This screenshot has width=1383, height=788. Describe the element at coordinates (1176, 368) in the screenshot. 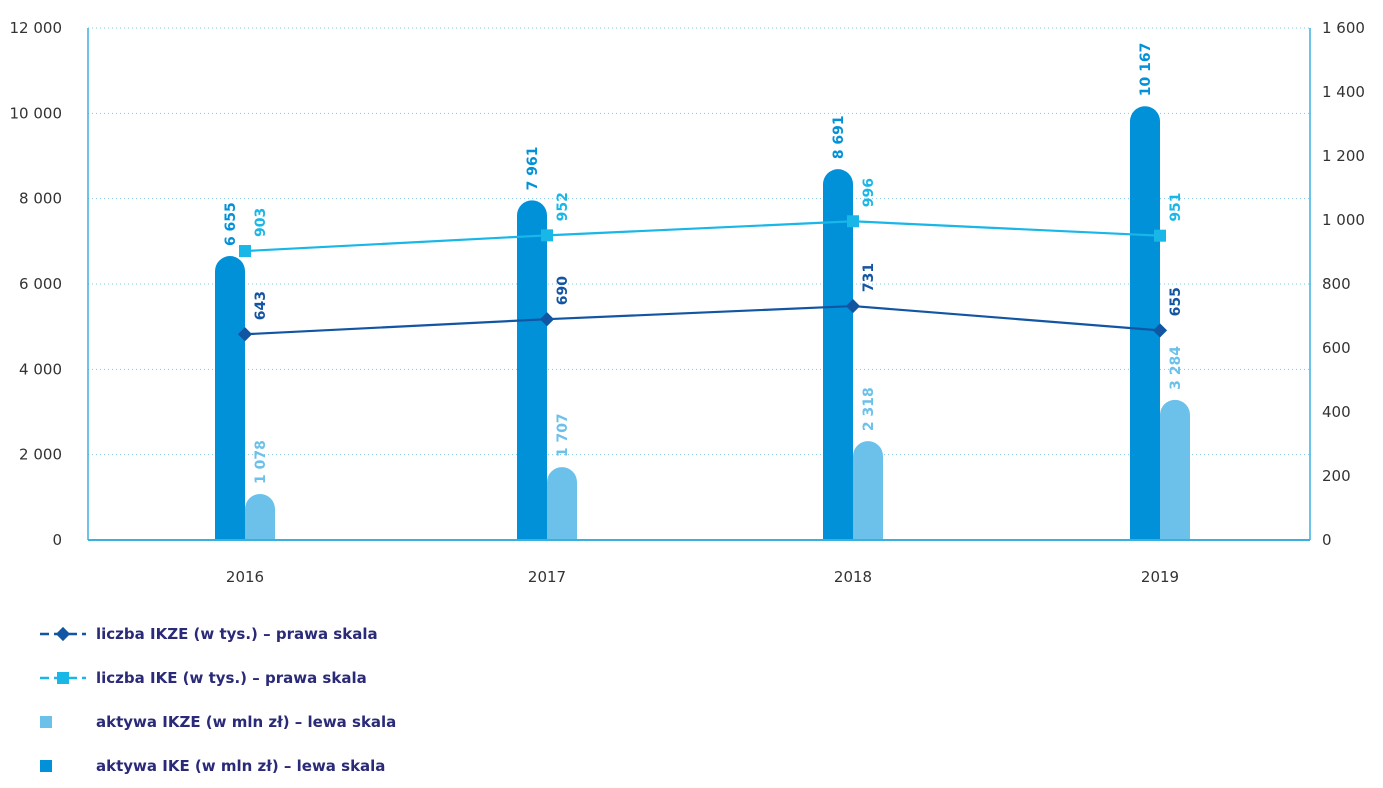

I see `bar-data-label: 3 284` at that location.